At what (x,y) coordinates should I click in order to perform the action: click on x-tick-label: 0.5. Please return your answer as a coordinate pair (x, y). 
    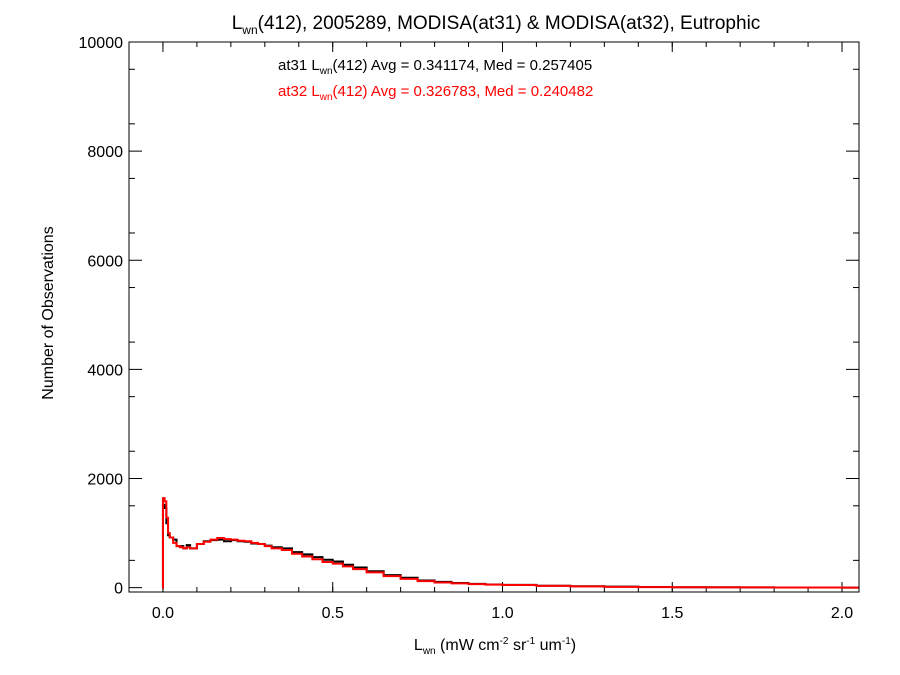
    Looking at the image, I should click on (333, 613).